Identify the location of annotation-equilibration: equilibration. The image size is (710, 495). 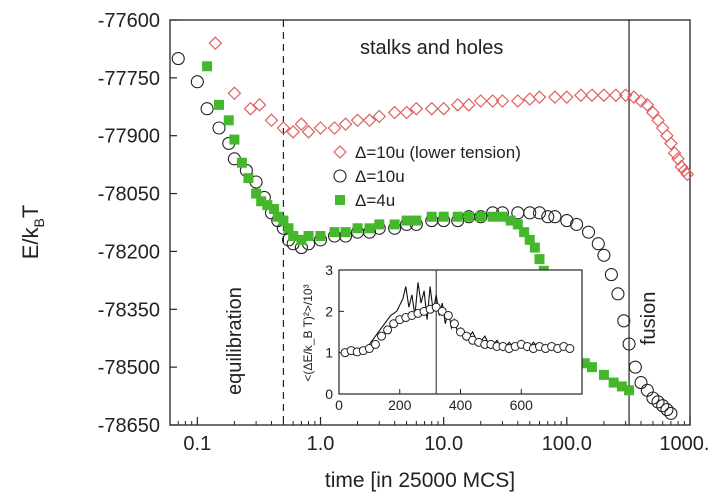
(235, 341).